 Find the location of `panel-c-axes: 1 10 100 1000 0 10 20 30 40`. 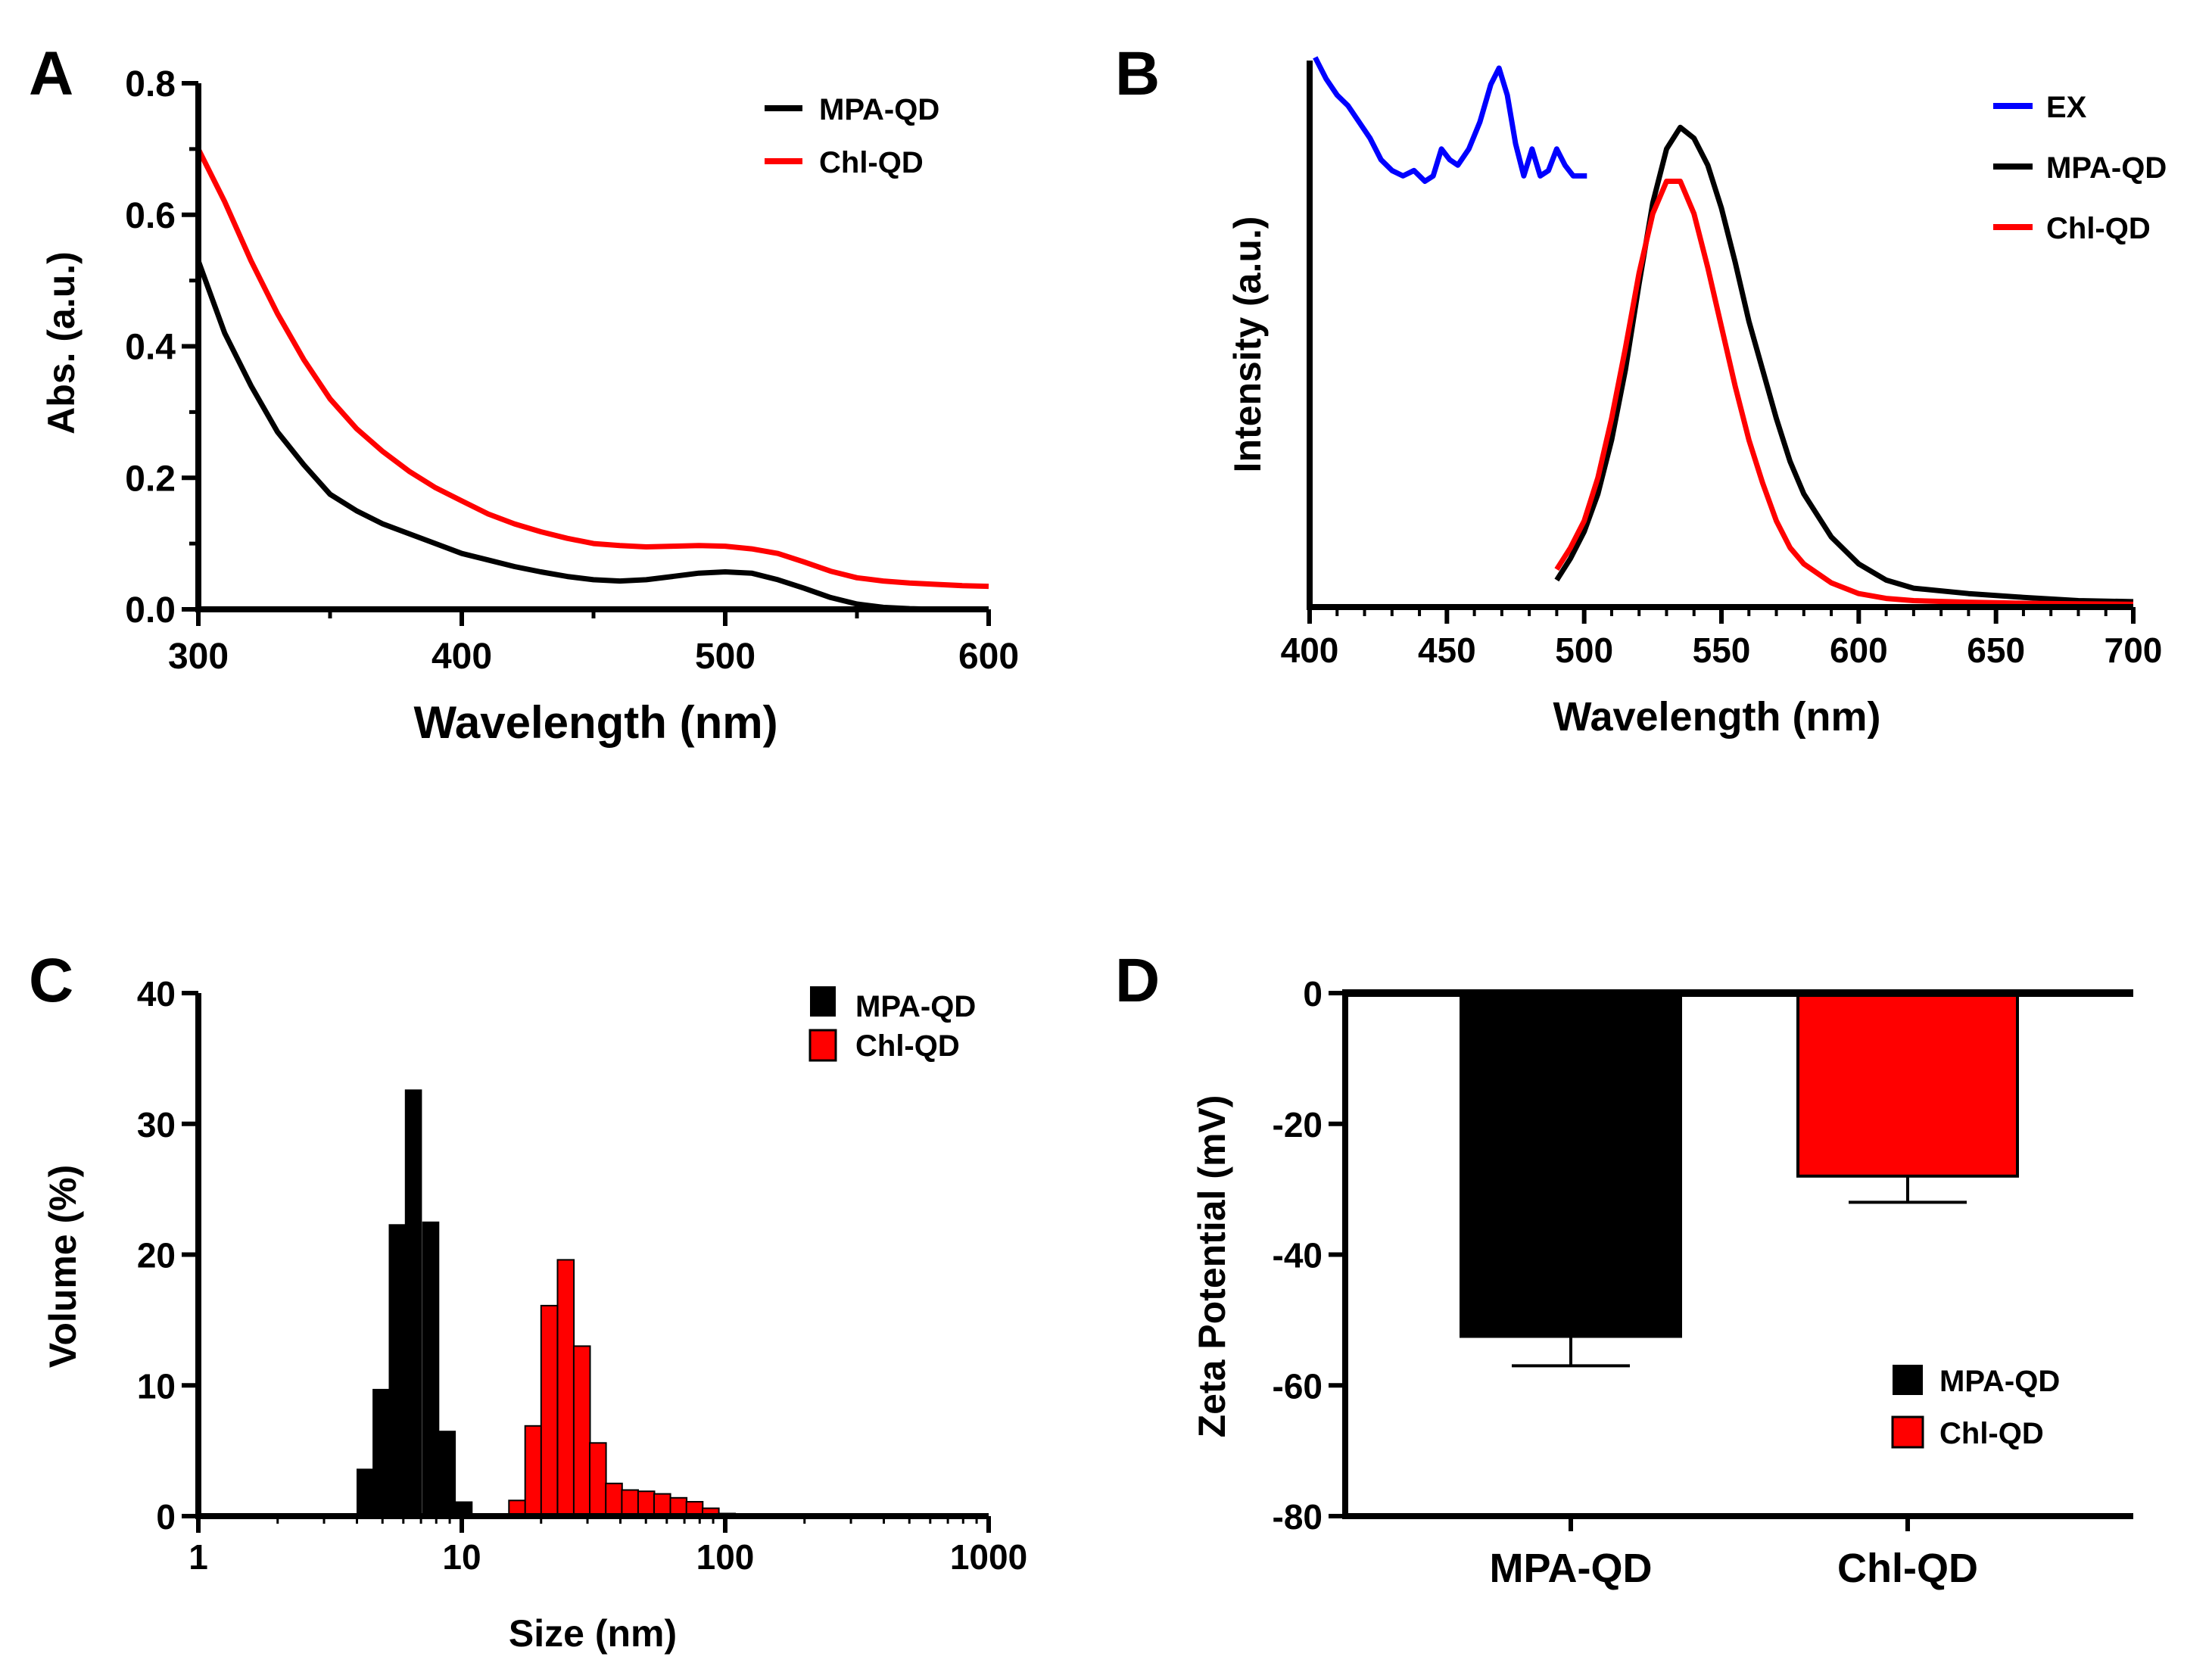

panel-c-axes: 1 10 100 1000 0 10 20 30 40 is located at coordinates (582, 1275).